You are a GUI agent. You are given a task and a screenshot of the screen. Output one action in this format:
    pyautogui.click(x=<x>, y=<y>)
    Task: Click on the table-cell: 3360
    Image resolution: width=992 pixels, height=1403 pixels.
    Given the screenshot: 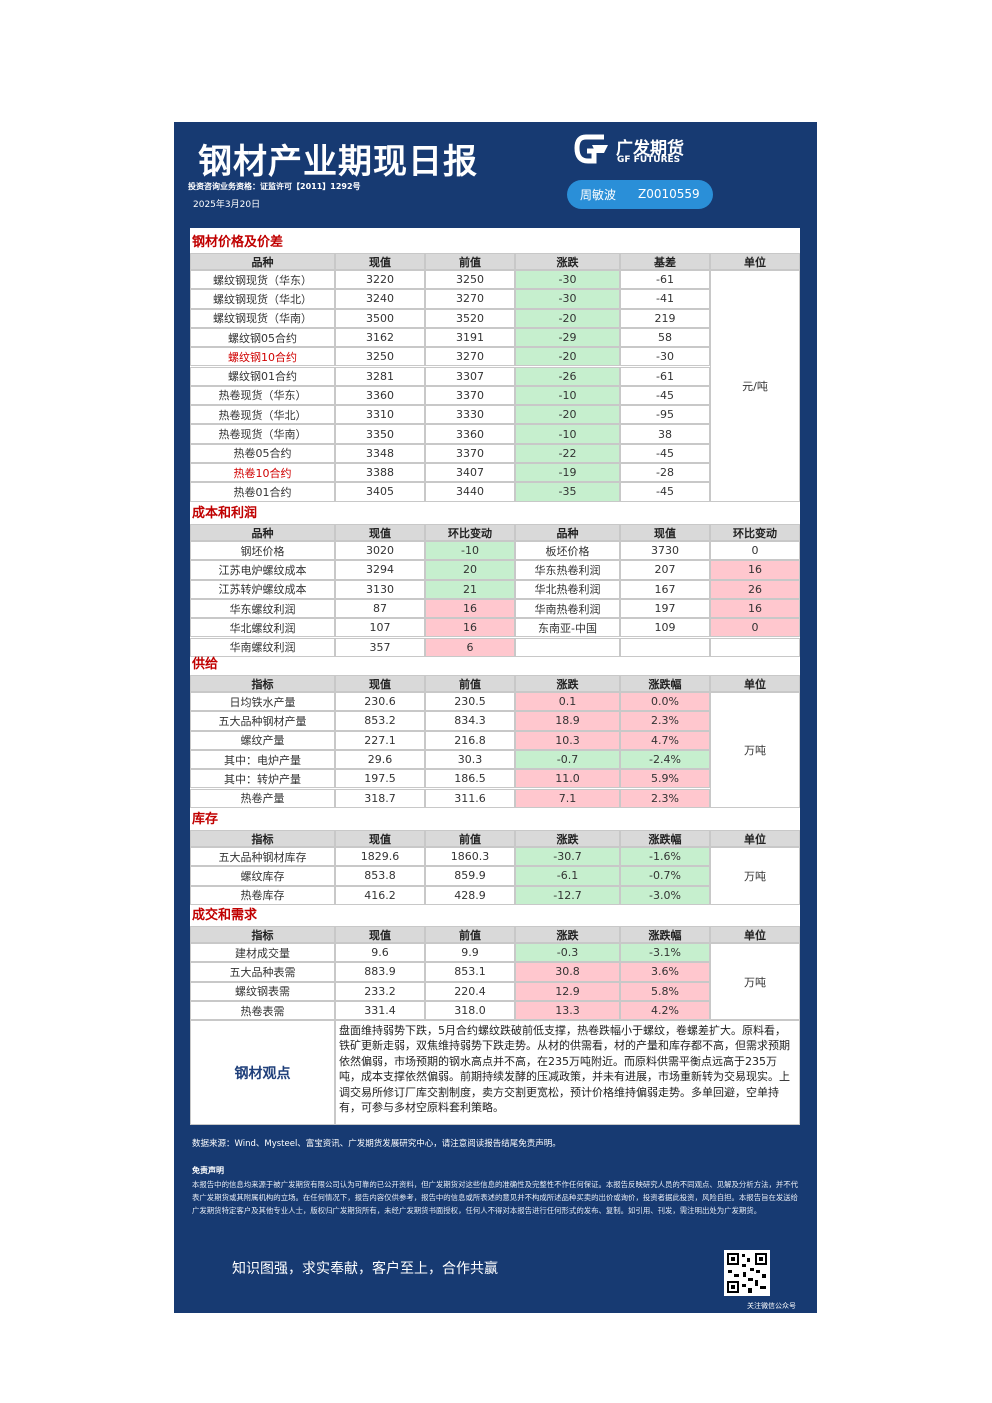 What is the action you would take?
    pyautogui.click(x=380, y=395)
    